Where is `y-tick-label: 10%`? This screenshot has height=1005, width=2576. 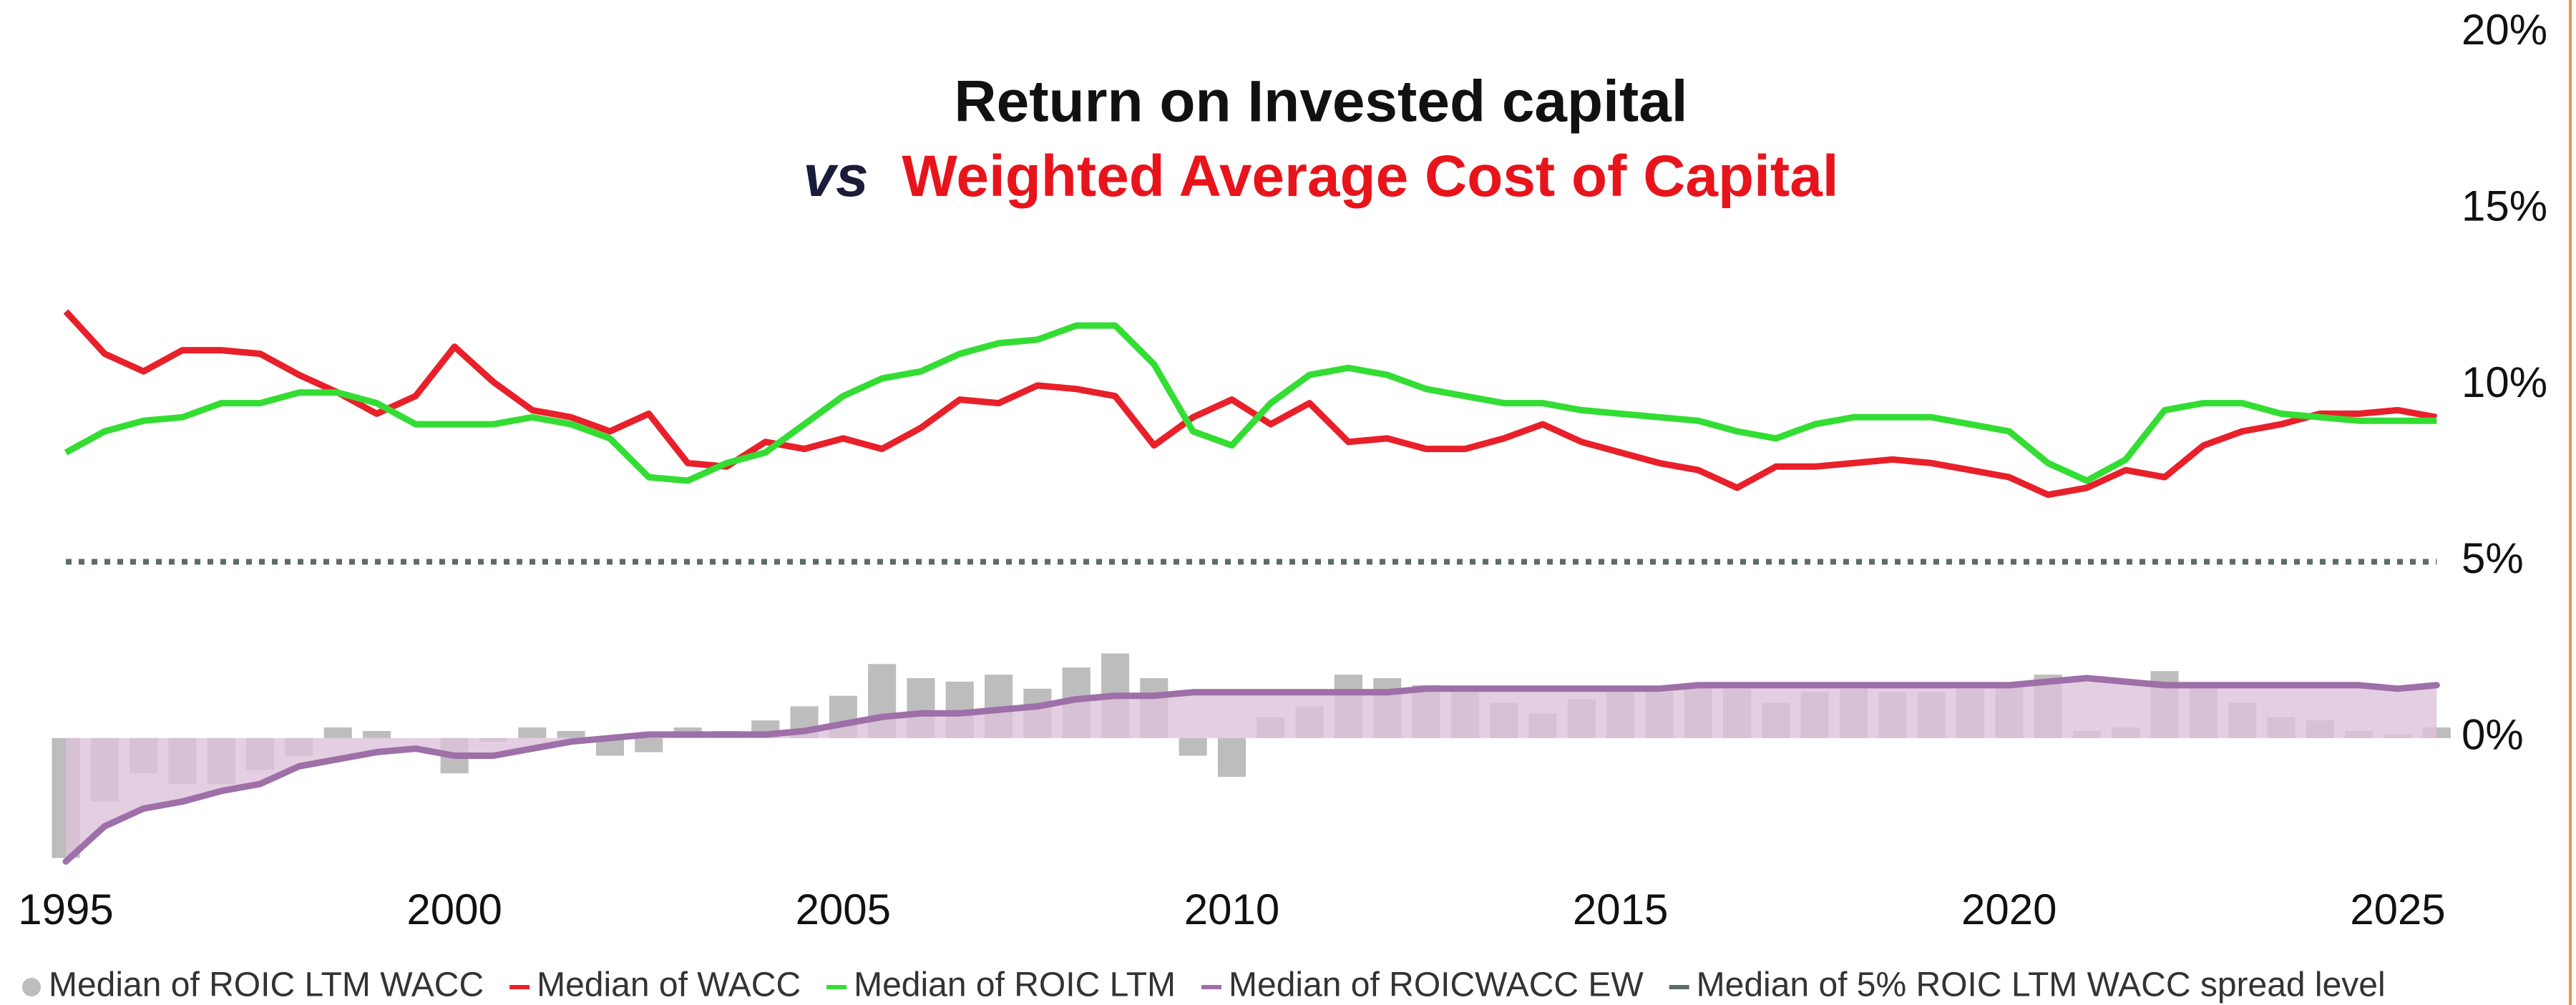
y-tick-label: 10% is located at coordinates (2504, 382).